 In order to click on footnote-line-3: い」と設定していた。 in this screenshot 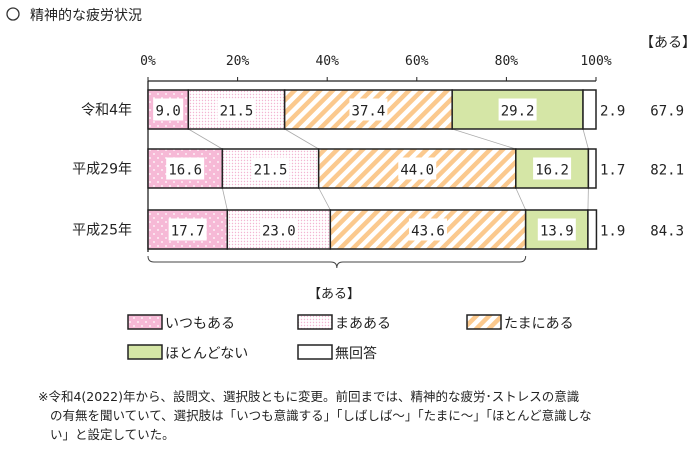, I will do `click(112, 434)`.